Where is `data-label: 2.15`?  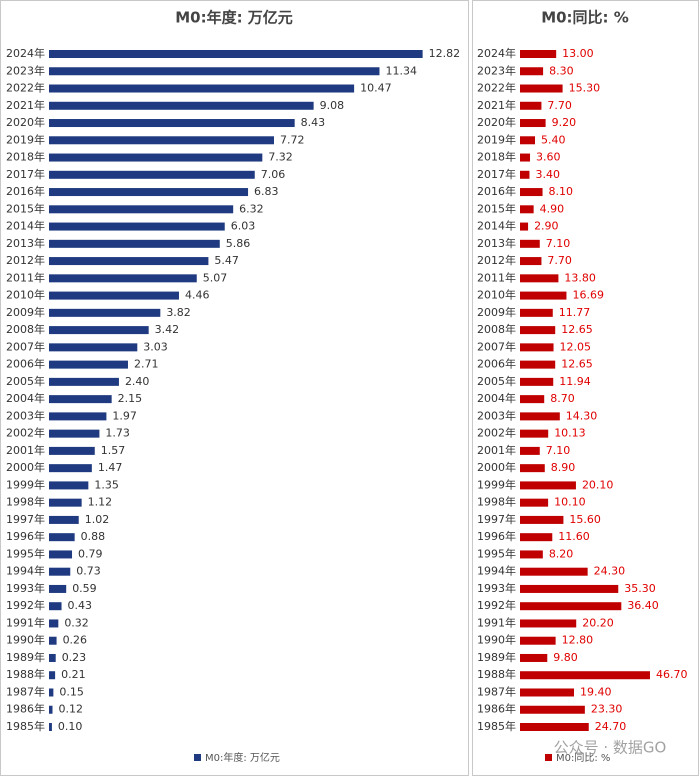 data-label: 2.15 is located at coordinates (130, 398).